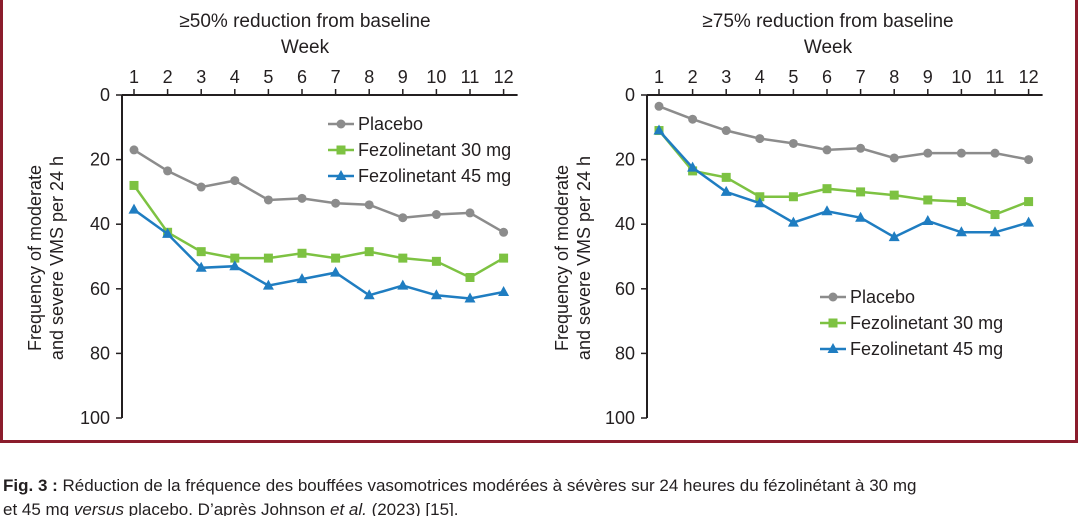  What do you see at coordinates (38, 508) in the screenshot?
I see `caption-line2-a: et 45 mg` at bounding box center [38, 508].